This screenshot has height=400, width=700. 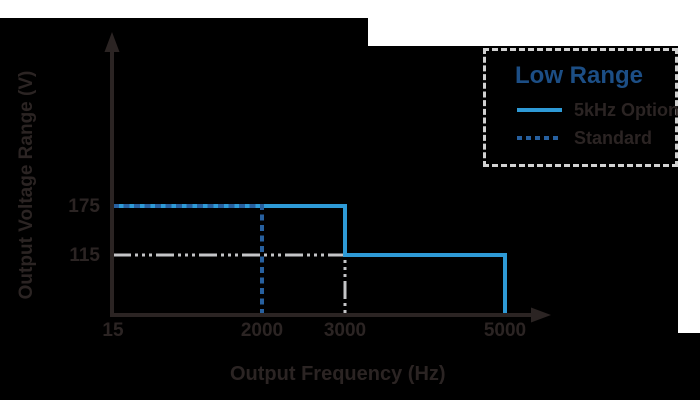 What do you see at coordinates (26, 185) in the screenshot?
I see `y-axis-title: Output Voltage Range (V)` at bounding box center [26, 185].